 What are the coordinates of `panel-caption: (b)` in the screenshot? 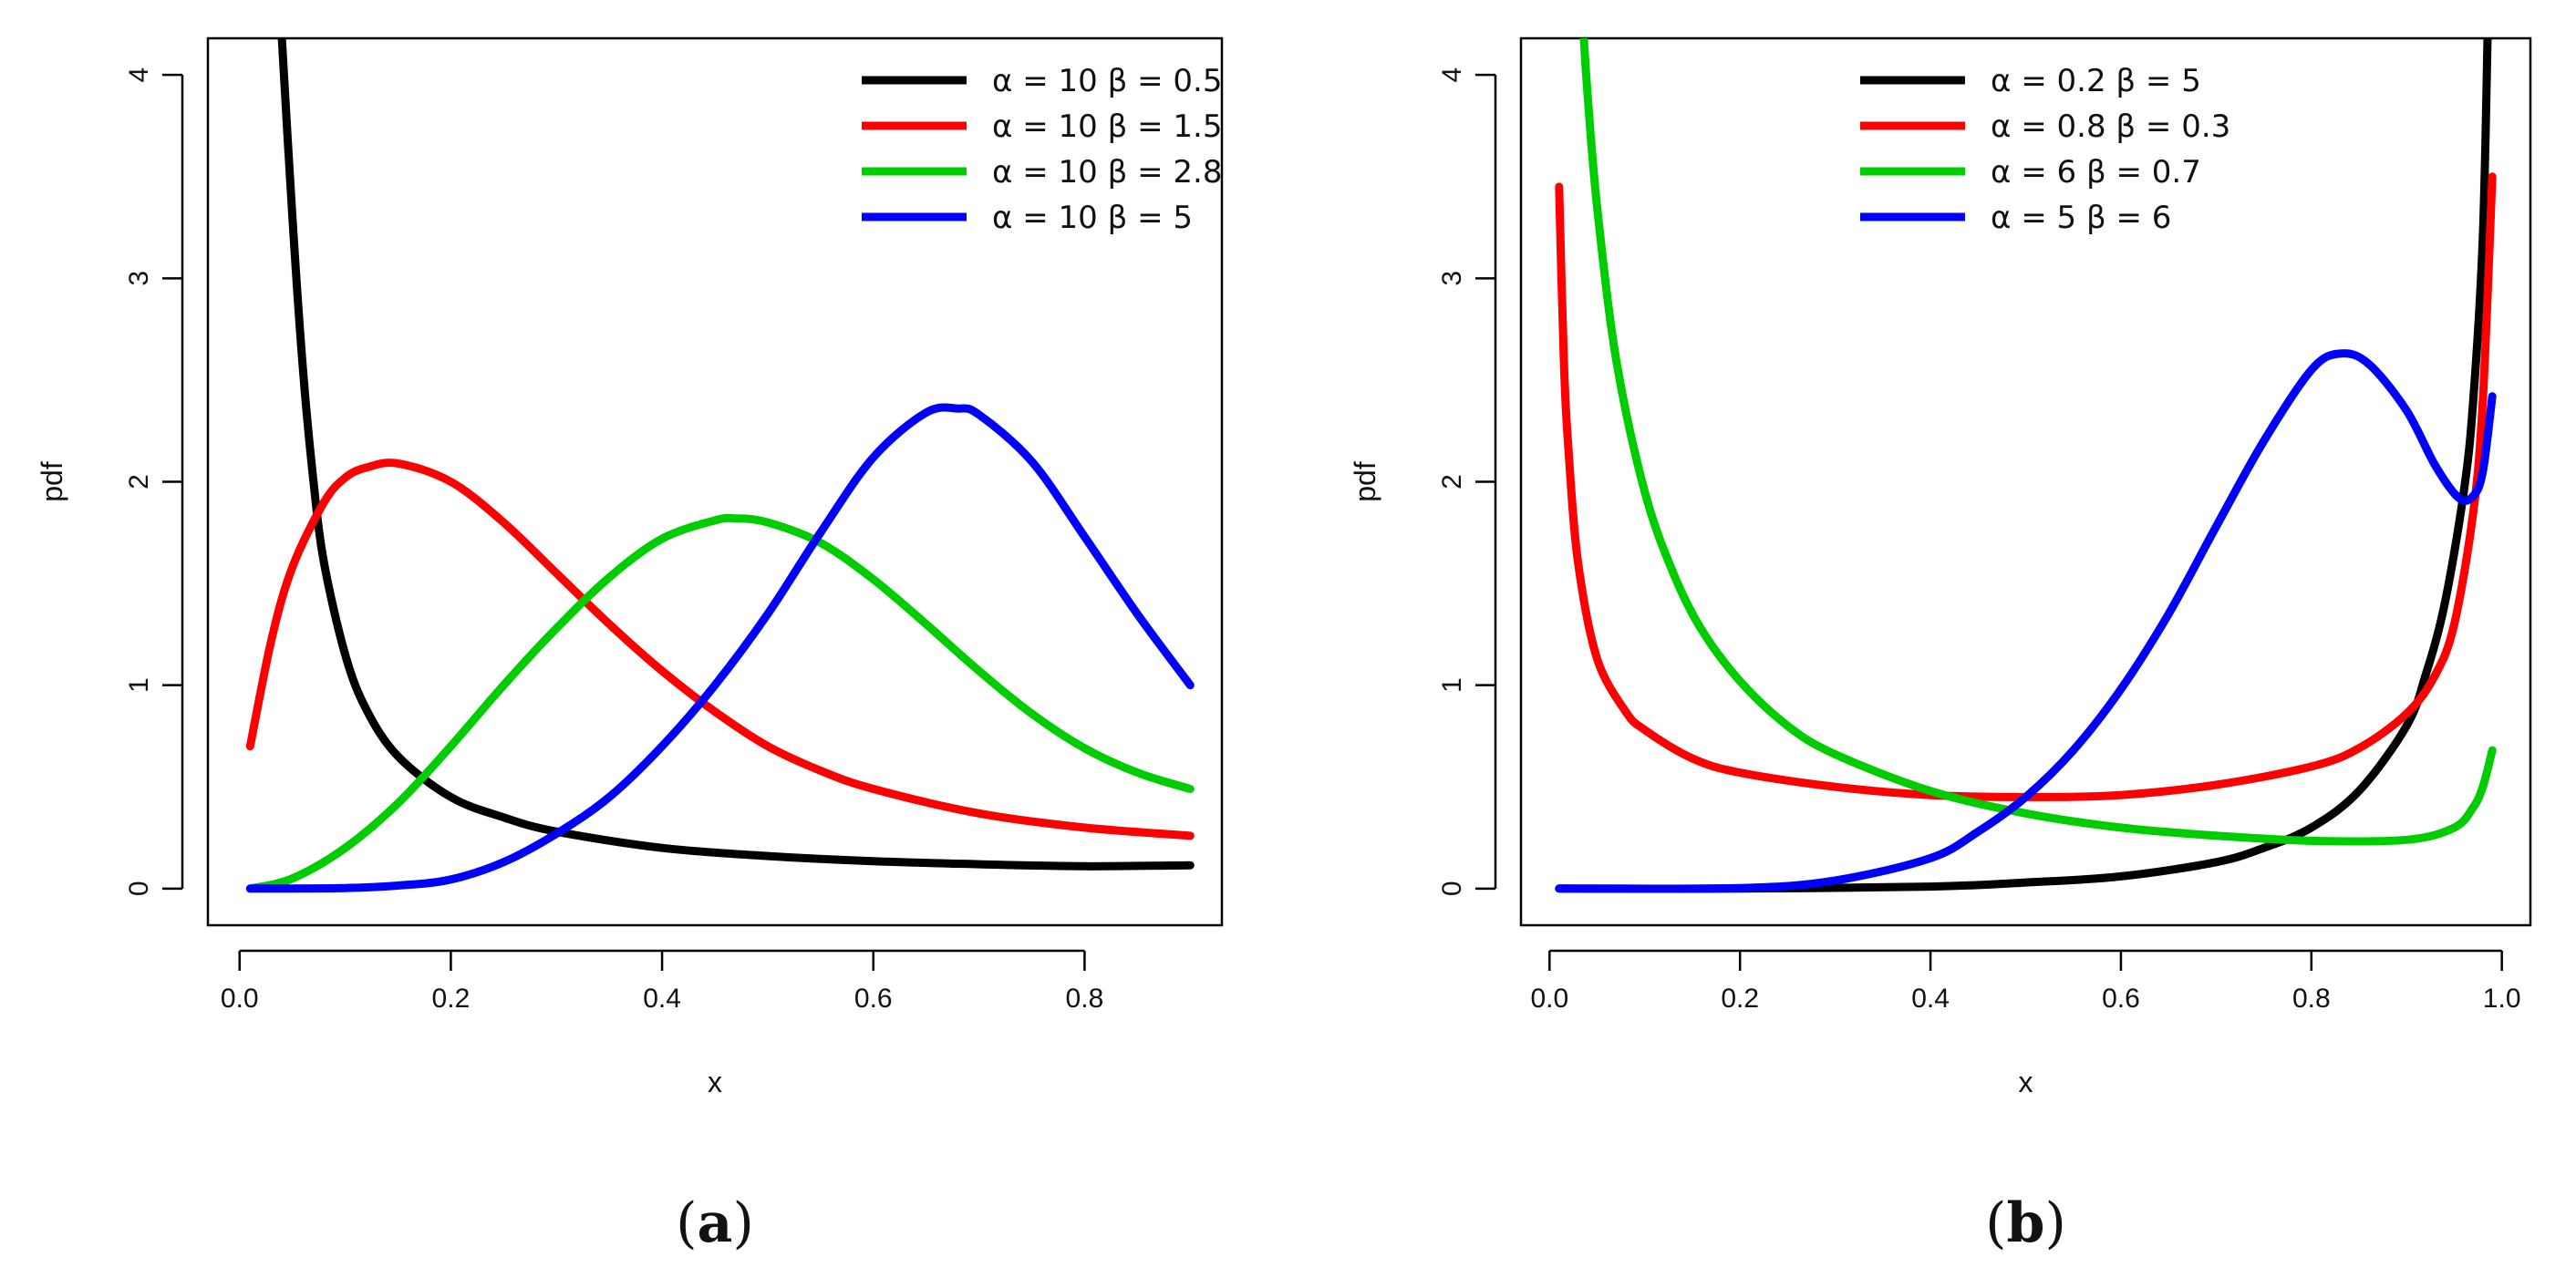 It's located at (2025, 1223).